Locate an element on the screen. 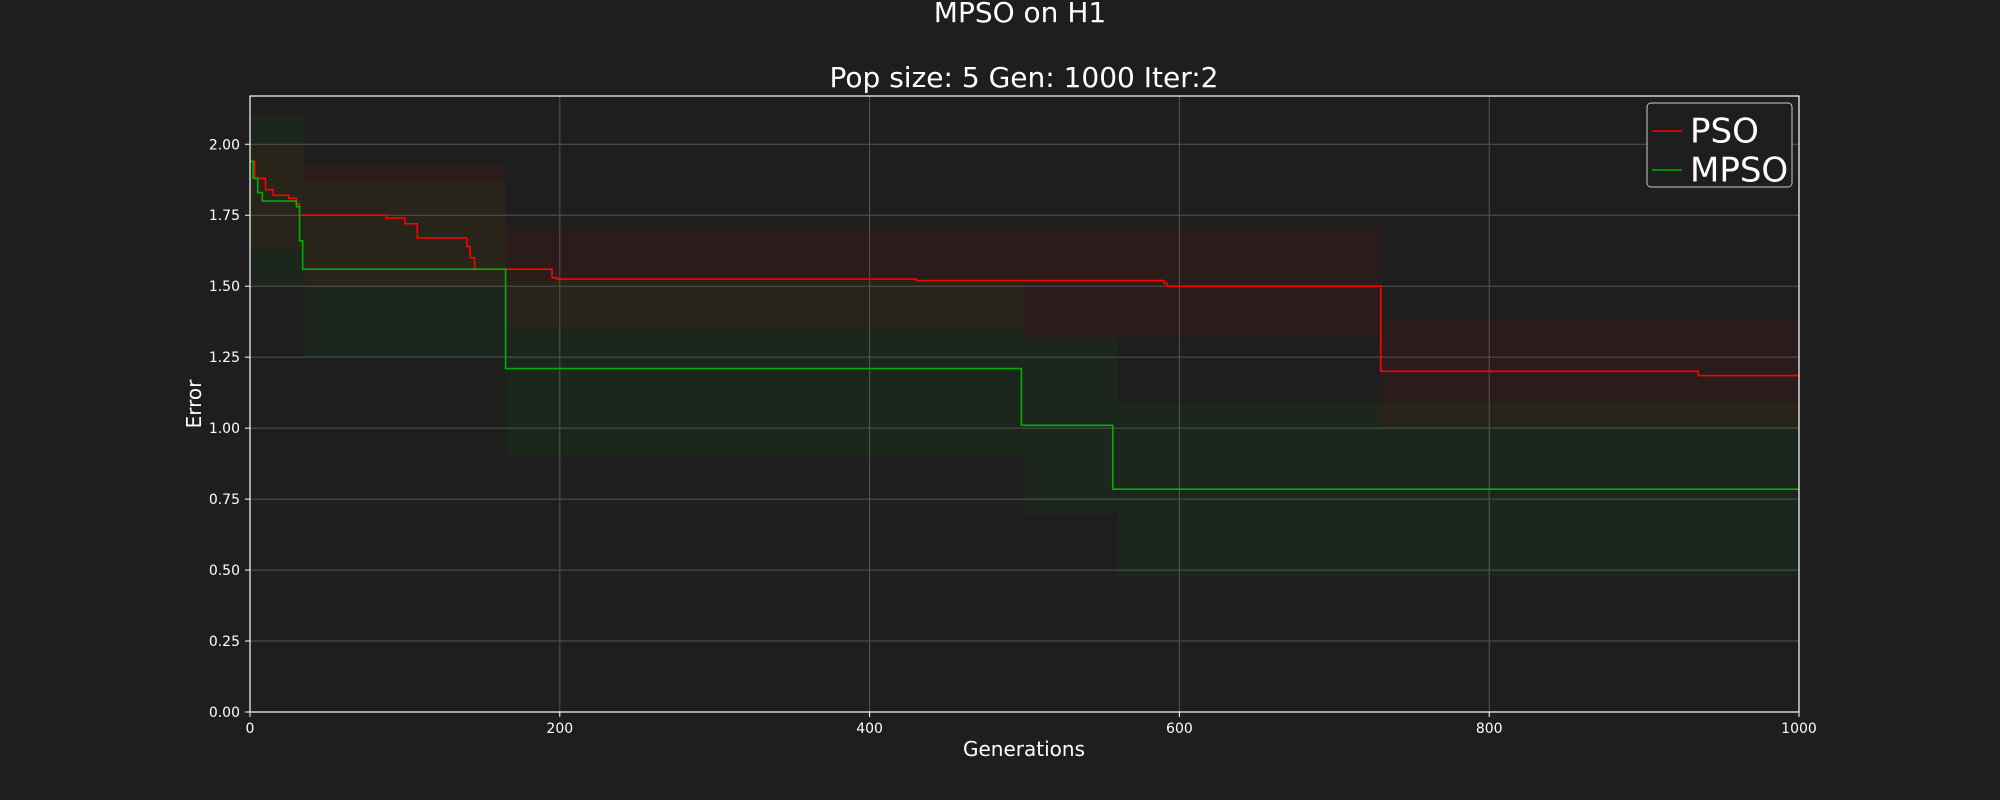  y-tick-label: 1.00 is located at coordinates (224, 429).